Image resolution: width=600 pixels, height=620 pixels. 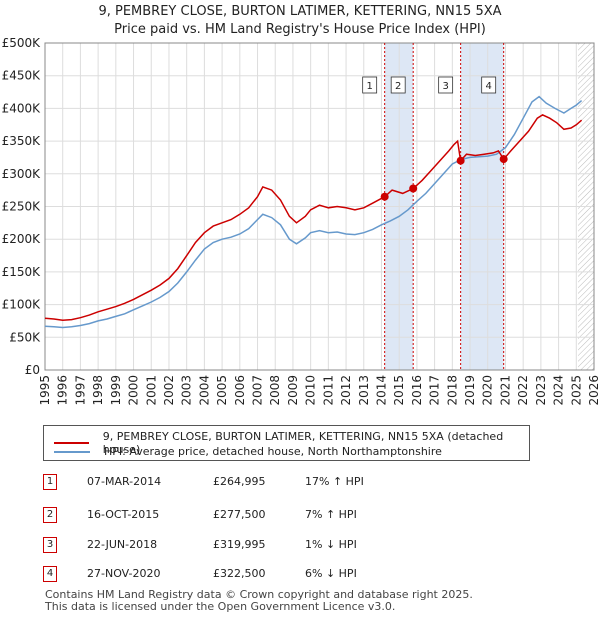 What do you see at coordinates (80, 390) in the screenshot?
I see `x-tick-label: 1997` at bounding box center [80, 390].